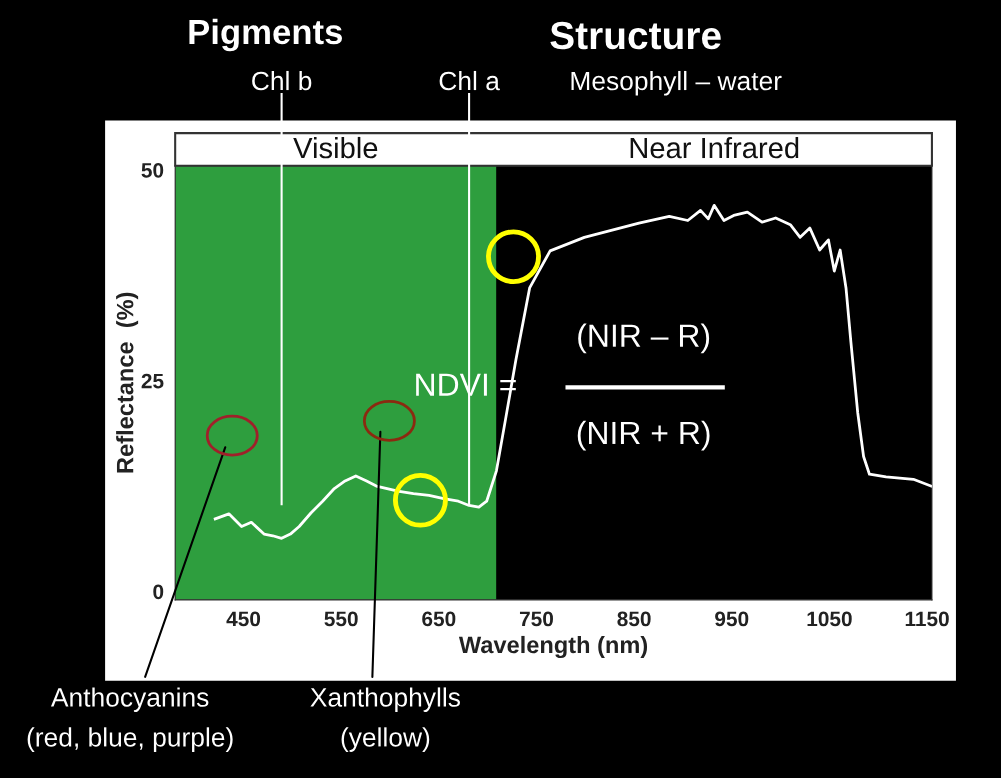  I want to click on text: Mesophyll – water, so click(676, 83).